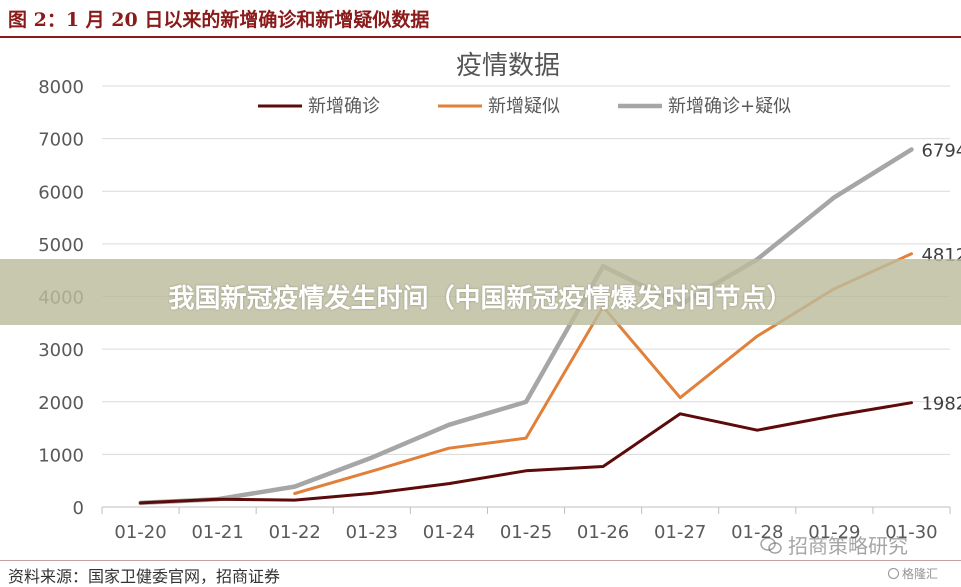 Image resolution: width=961 pixels, height=587 pixels. What do you see at coordinates (144, 576) in the screenshot?
I see `source-note: 资料来源：国家卫健委官网，招商证券` at bounding box center [144, 576].